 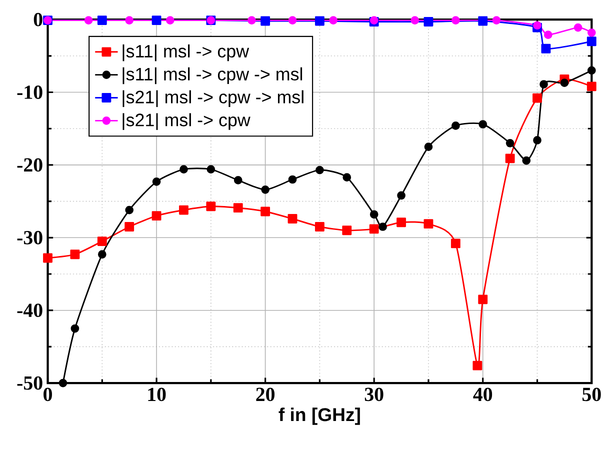 I want to click on y-tick-label: -30, so click(x=29, y=238).